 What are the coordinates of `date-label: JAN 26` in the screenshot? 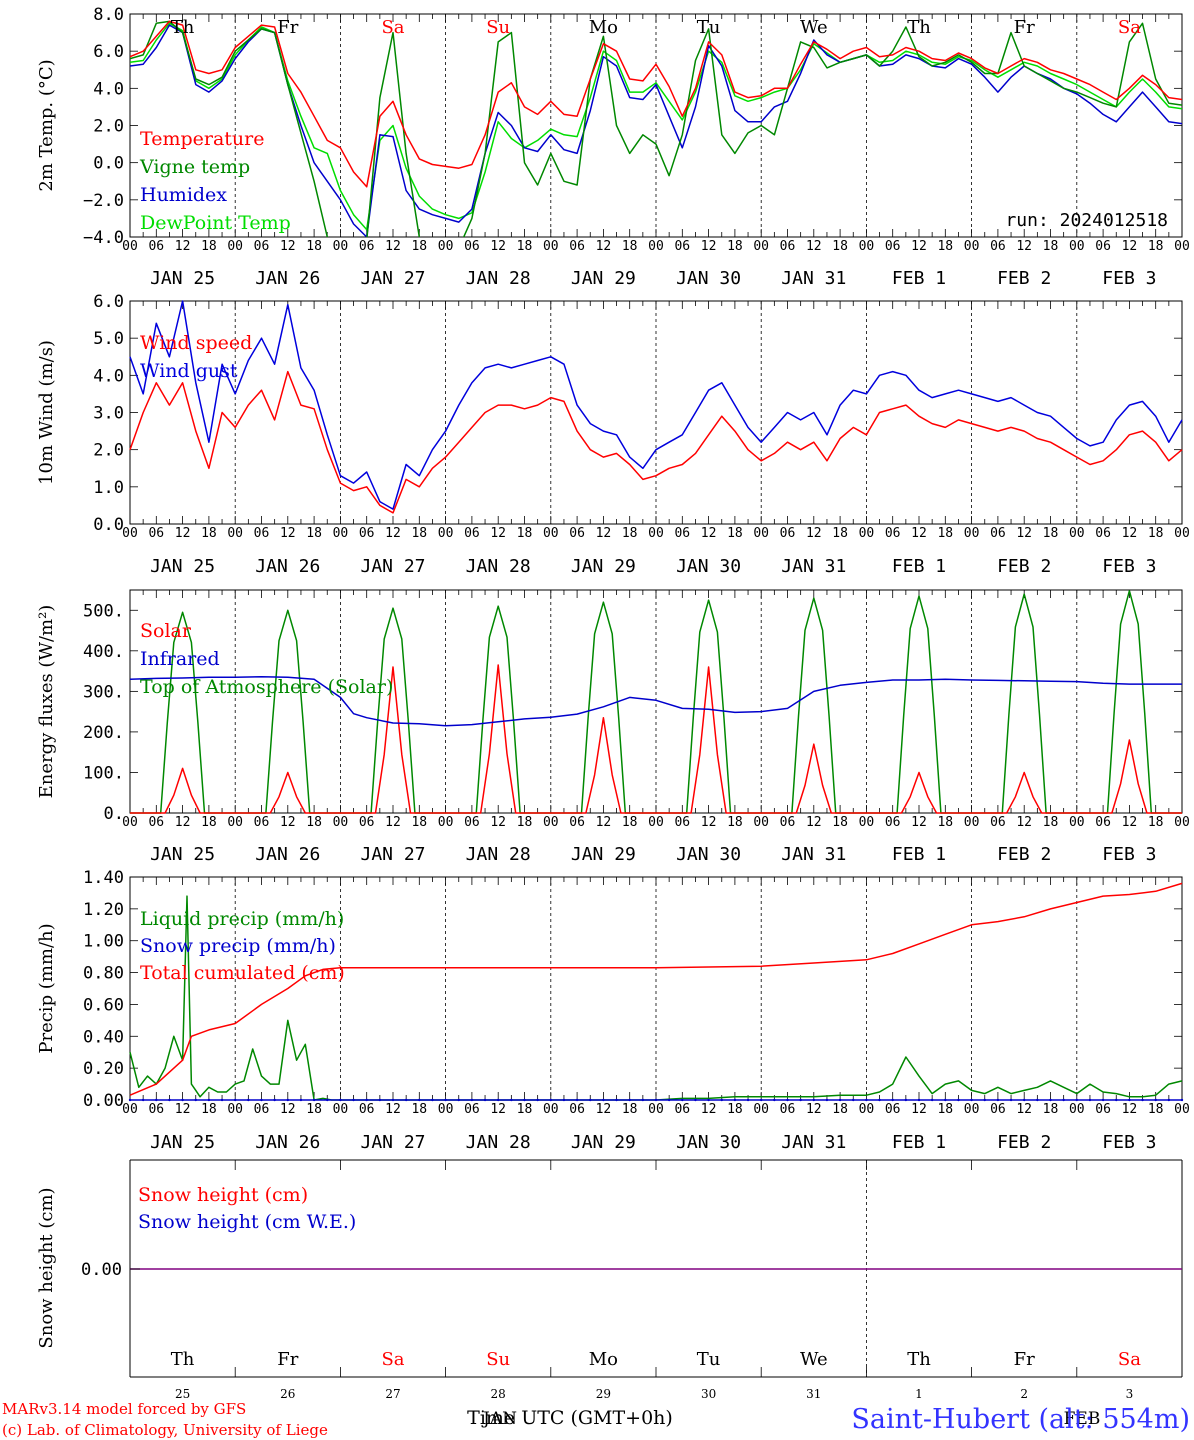 It's located at (287, 566).